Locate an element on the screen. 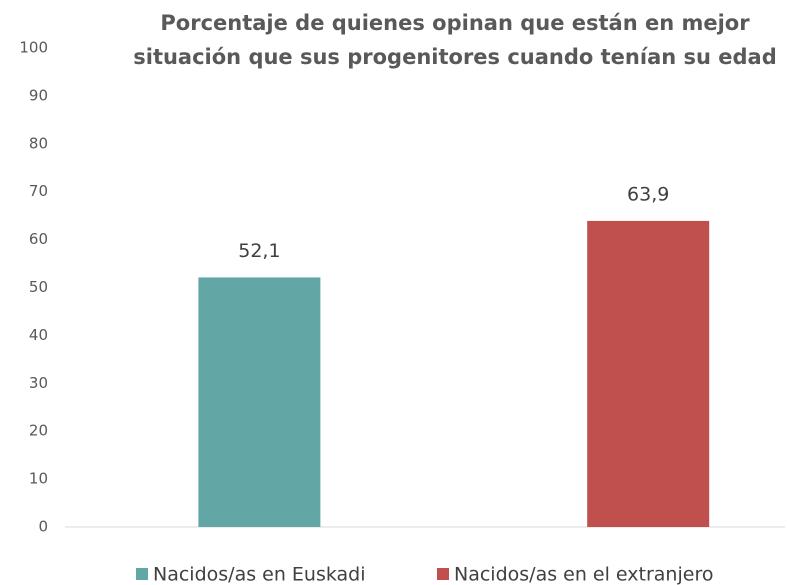 The image size is (787, 585). legend-label: Nacidos/as en Euskadi is located at coordinates (259, 574).